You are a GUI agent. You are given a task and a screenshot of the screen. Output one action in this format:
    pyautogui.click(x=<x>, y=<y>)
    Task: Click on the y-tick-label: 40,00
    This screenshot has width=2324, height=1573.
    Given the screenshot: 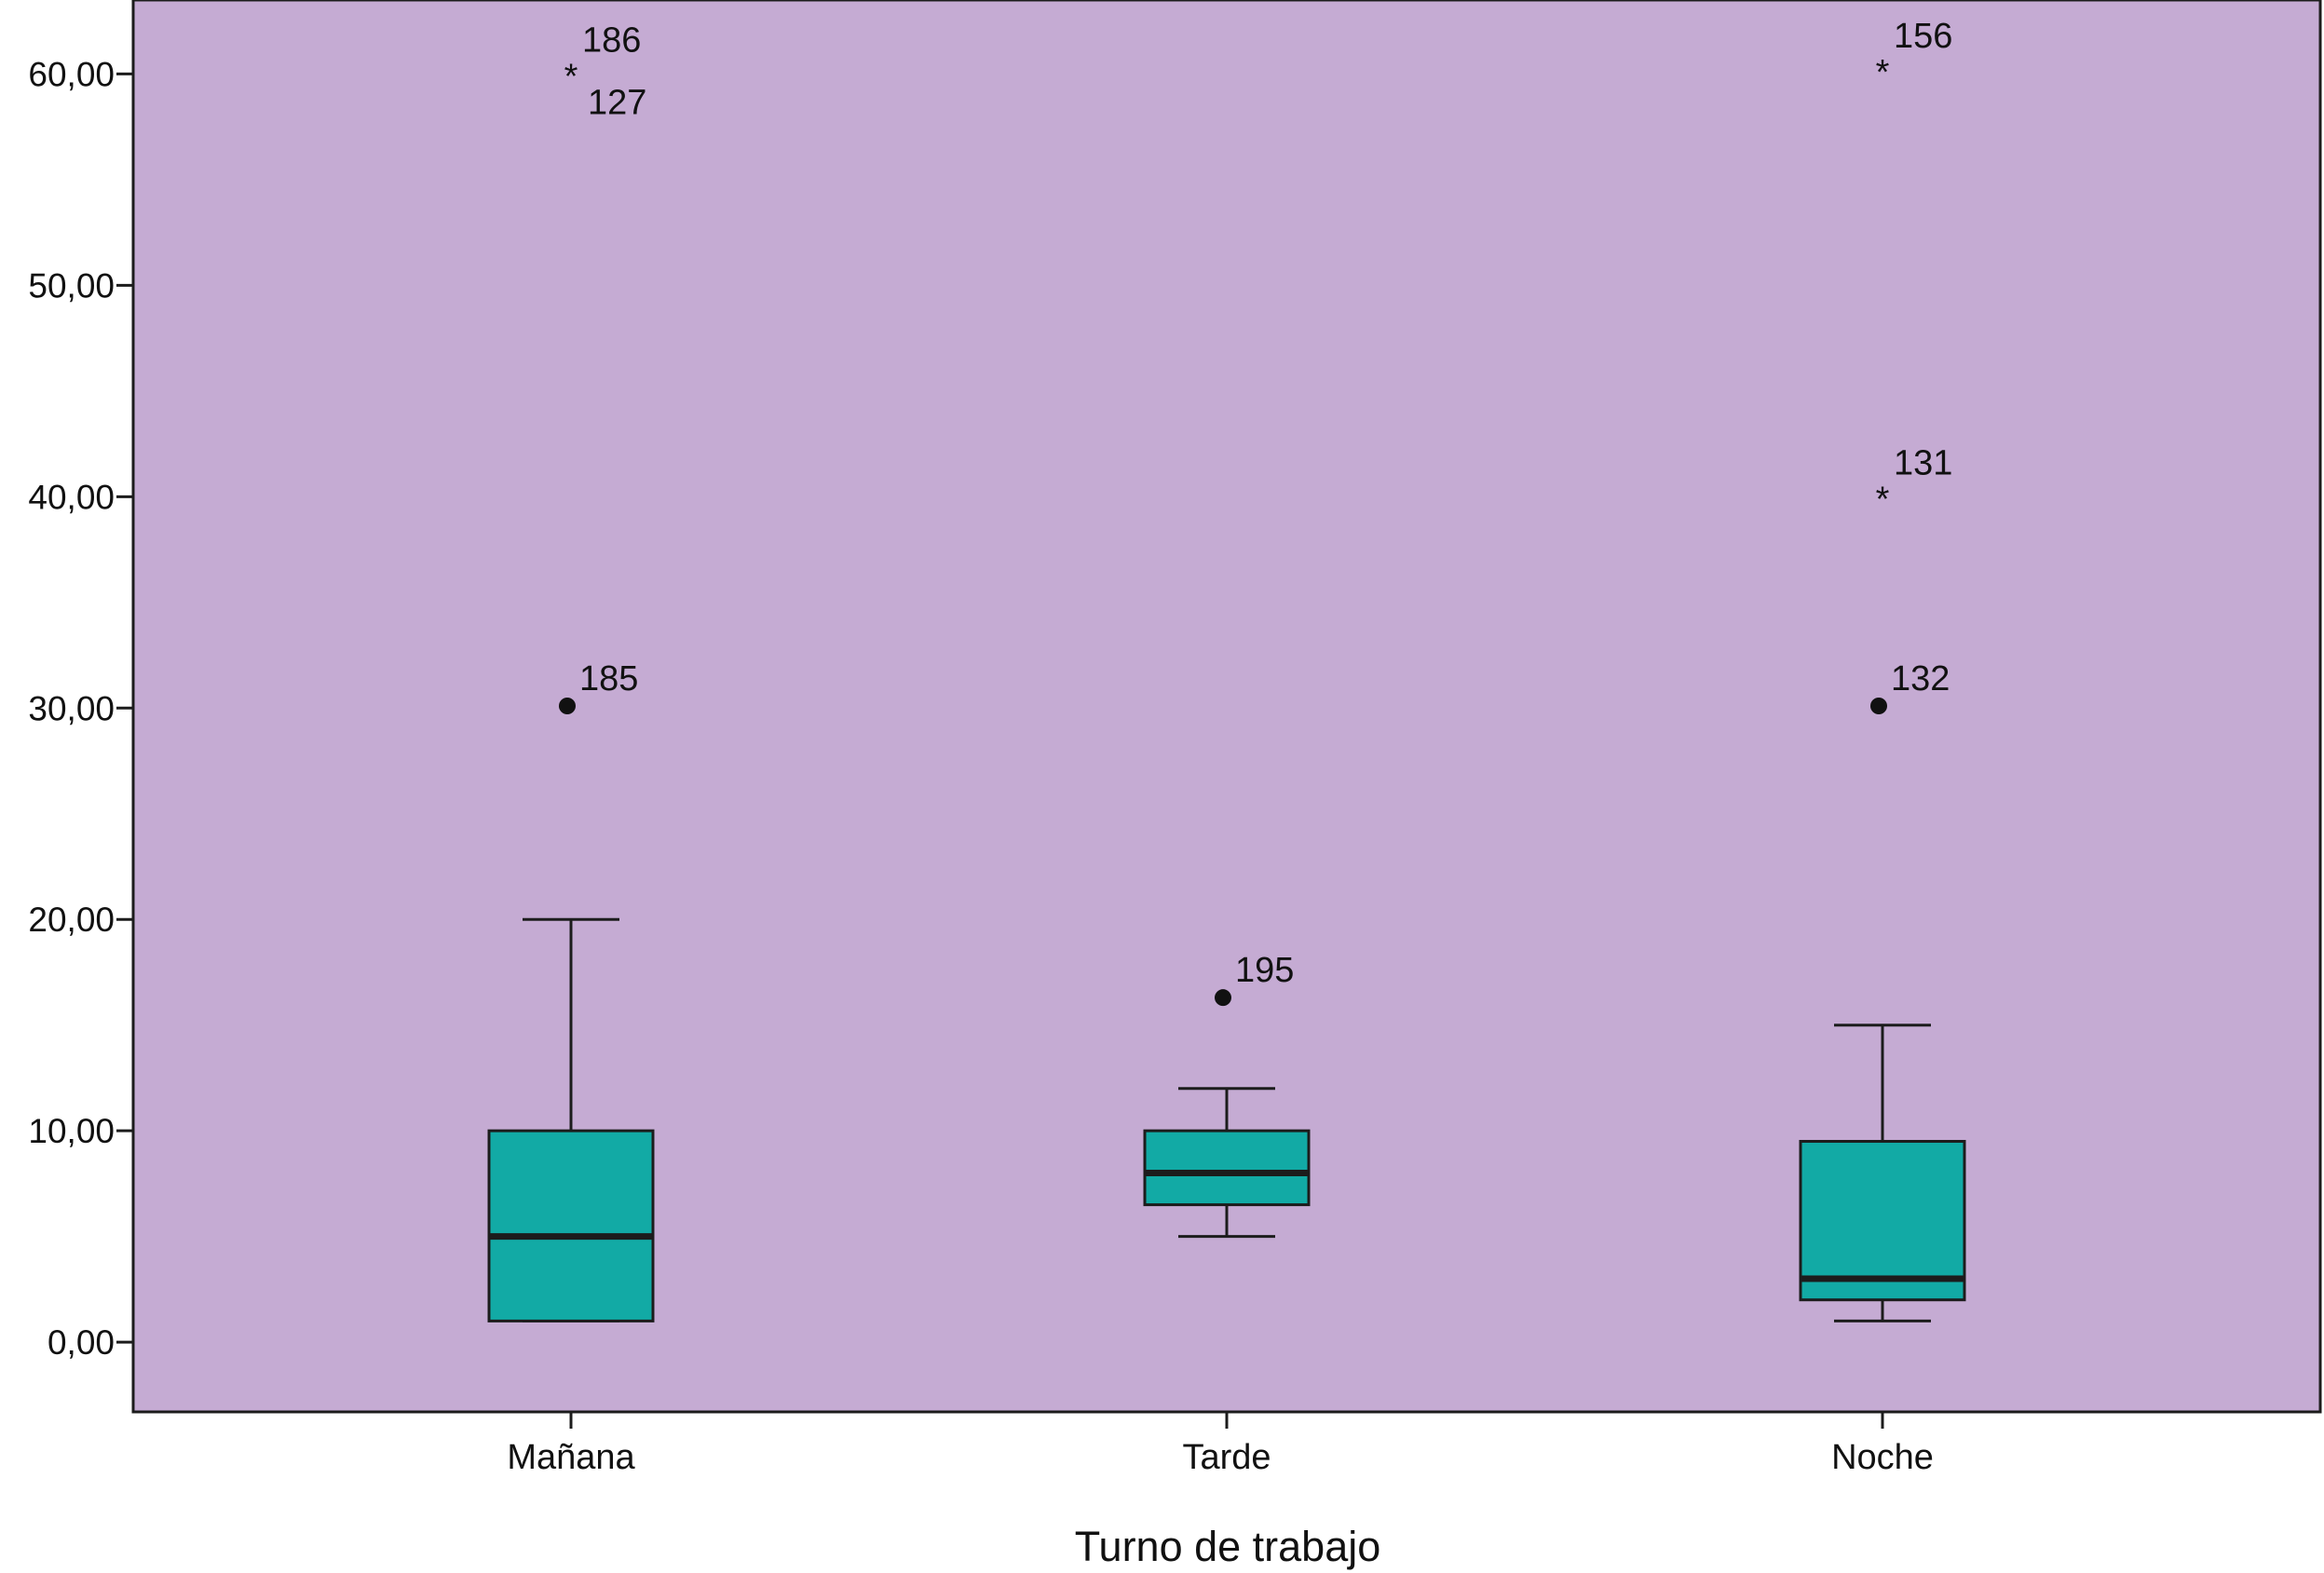 What is the action you would take?
    pyautogui.click(x=71, y=497)
    